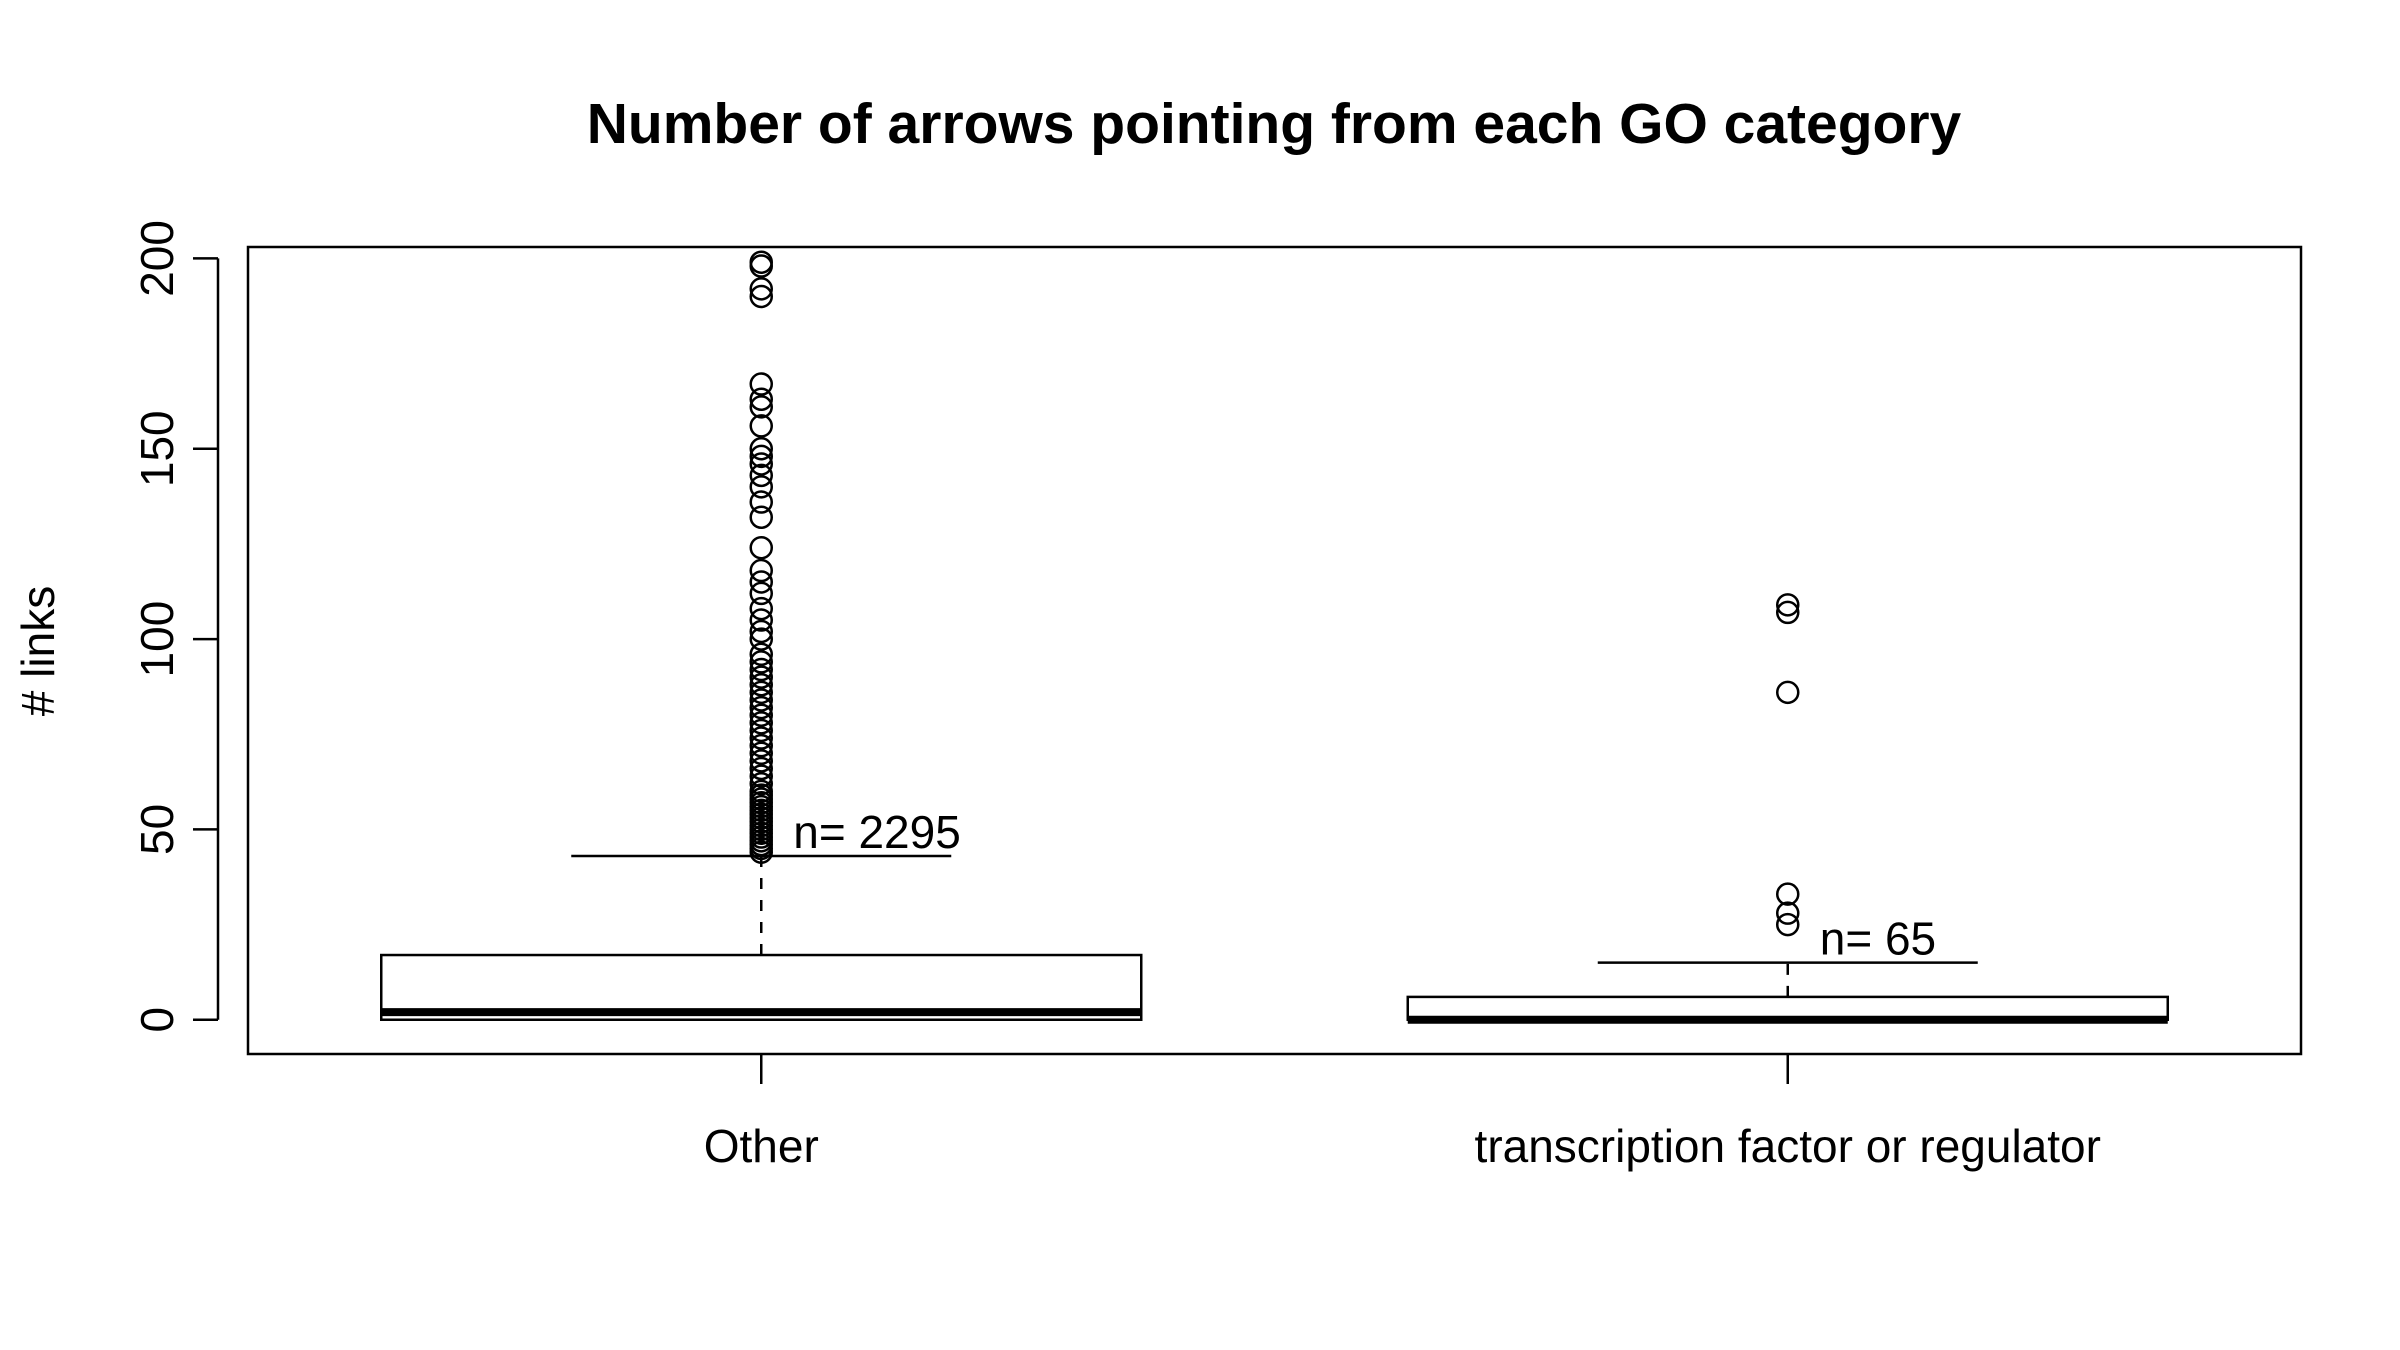 This screenshot has height=1350, width=2400. Describe the element at coordinates (1787, 808) in the screenshot. I see `box-transcription-factor: n= 65` at that location.